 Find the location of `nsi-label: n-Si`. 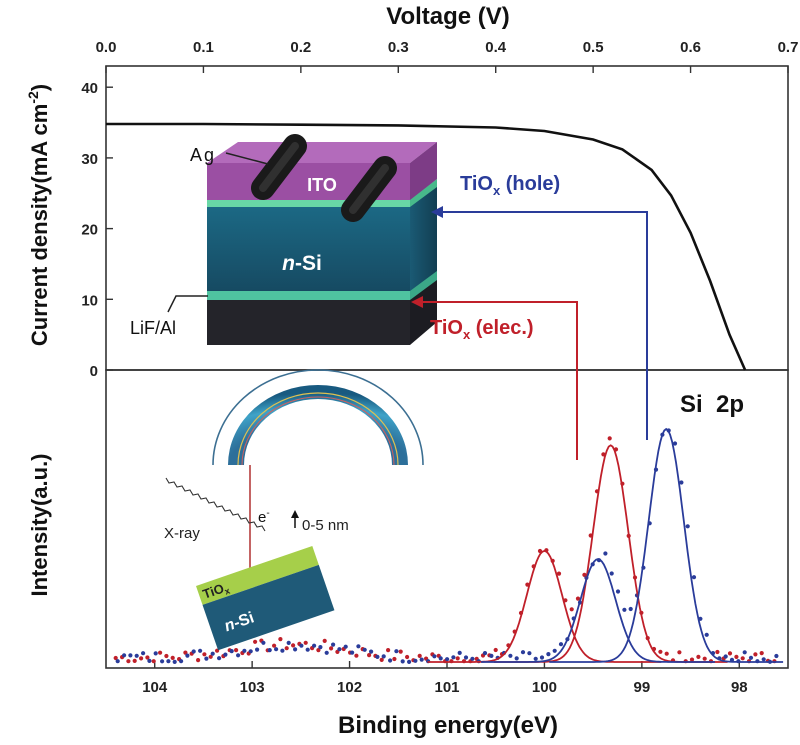

nsi-label: n-Si is located at coordinates (302, 263).